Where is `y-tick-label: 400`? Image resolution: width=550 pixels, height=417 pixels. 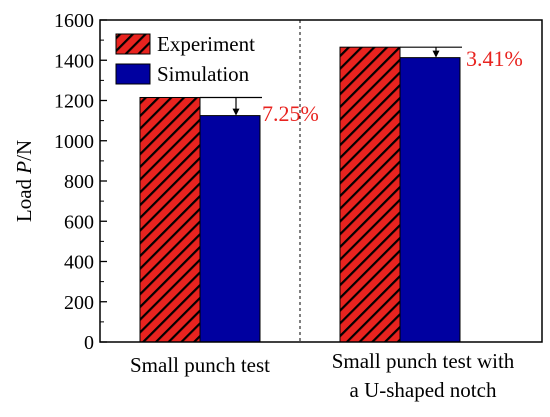 y-tick-label: 400 is located at coordinates (79, 263).